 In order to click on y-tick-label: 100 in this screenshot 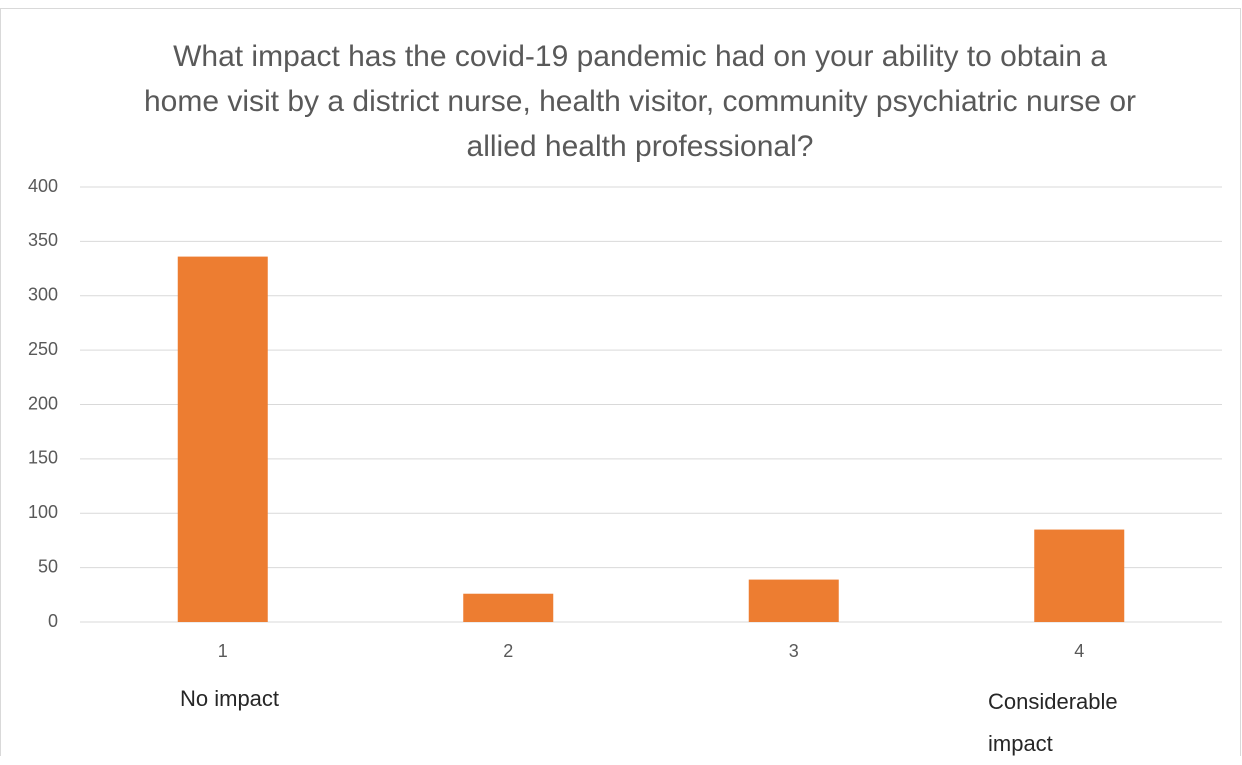, I will do `click(43, 512)`.